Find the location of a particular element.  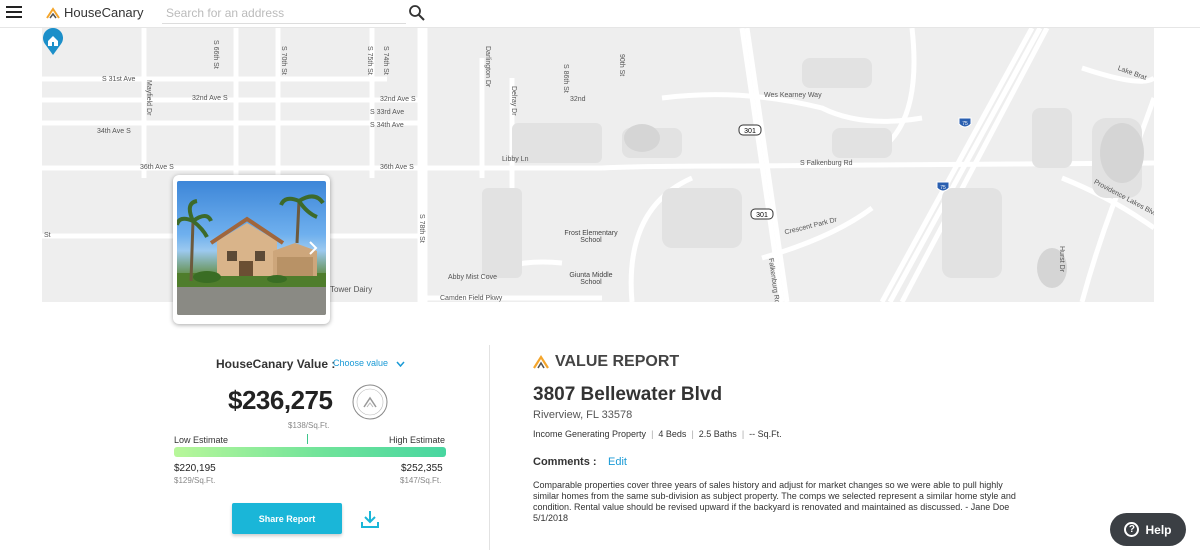

report-title: VALUE REPORT is located at coordinates (606, 362).